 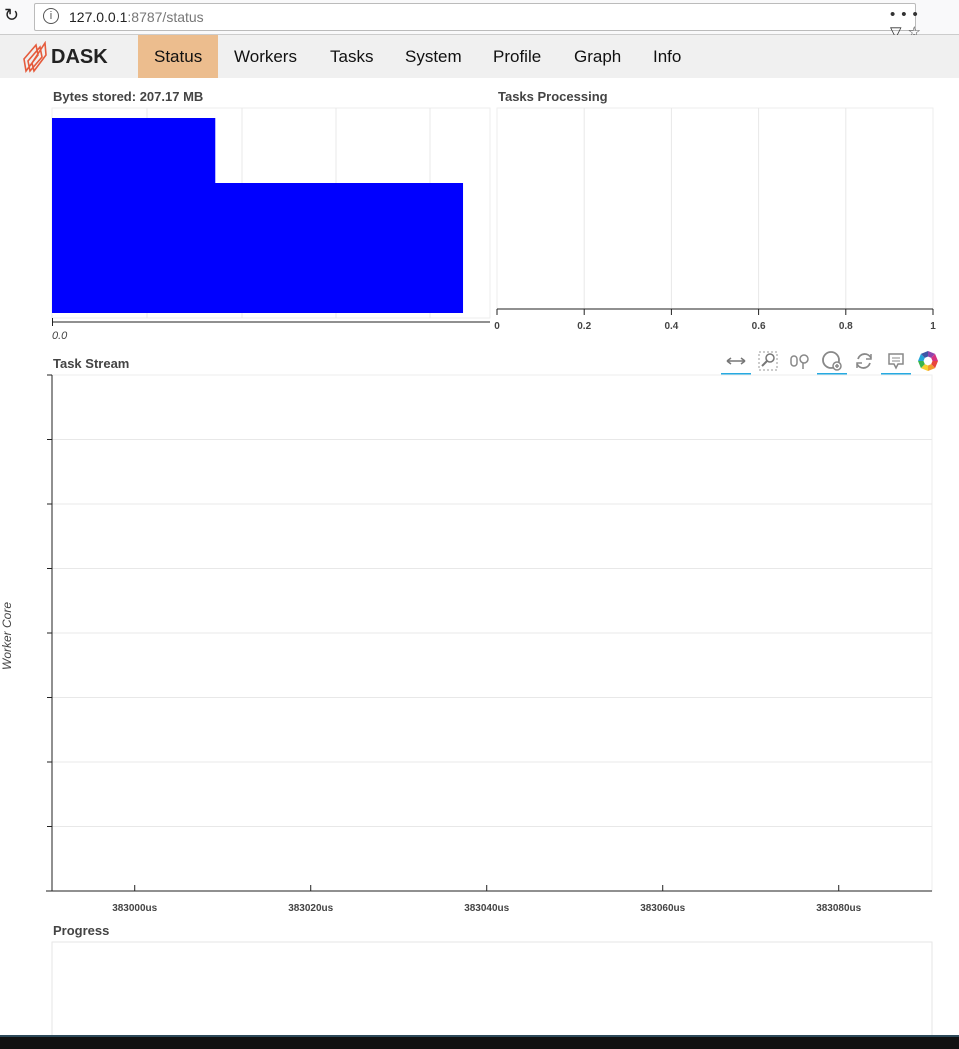 I want to click on wheel-zoom-icon, so click(x=800, y=361).